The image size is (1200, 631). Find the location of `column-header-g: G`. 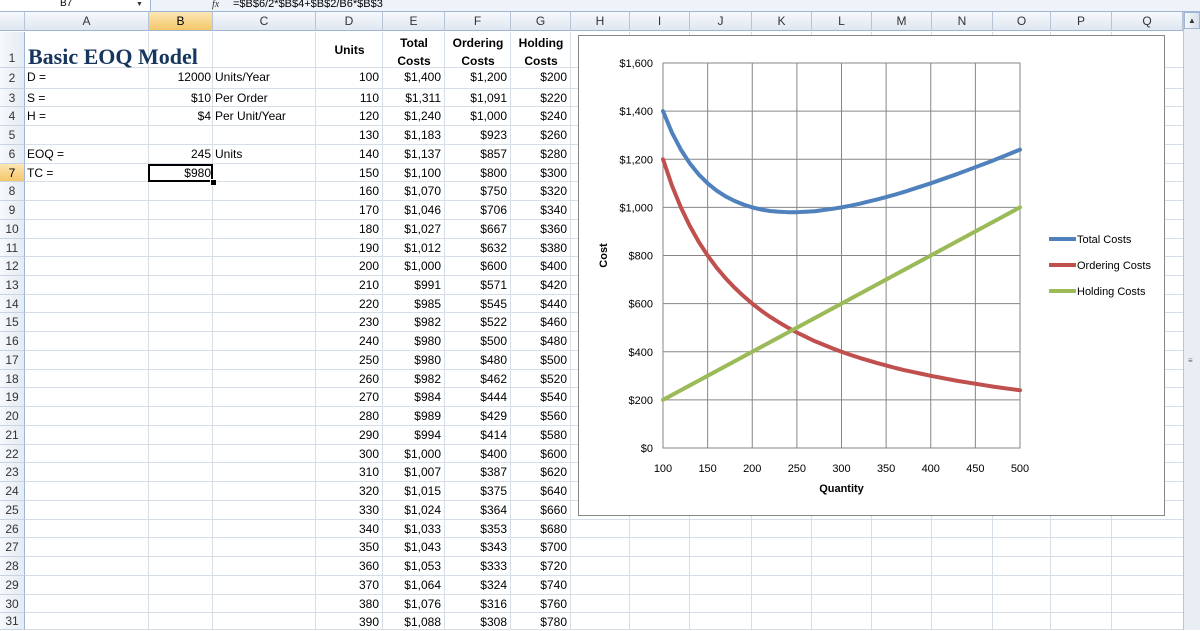

column-header-g: G is located at coordinates (541, 21).